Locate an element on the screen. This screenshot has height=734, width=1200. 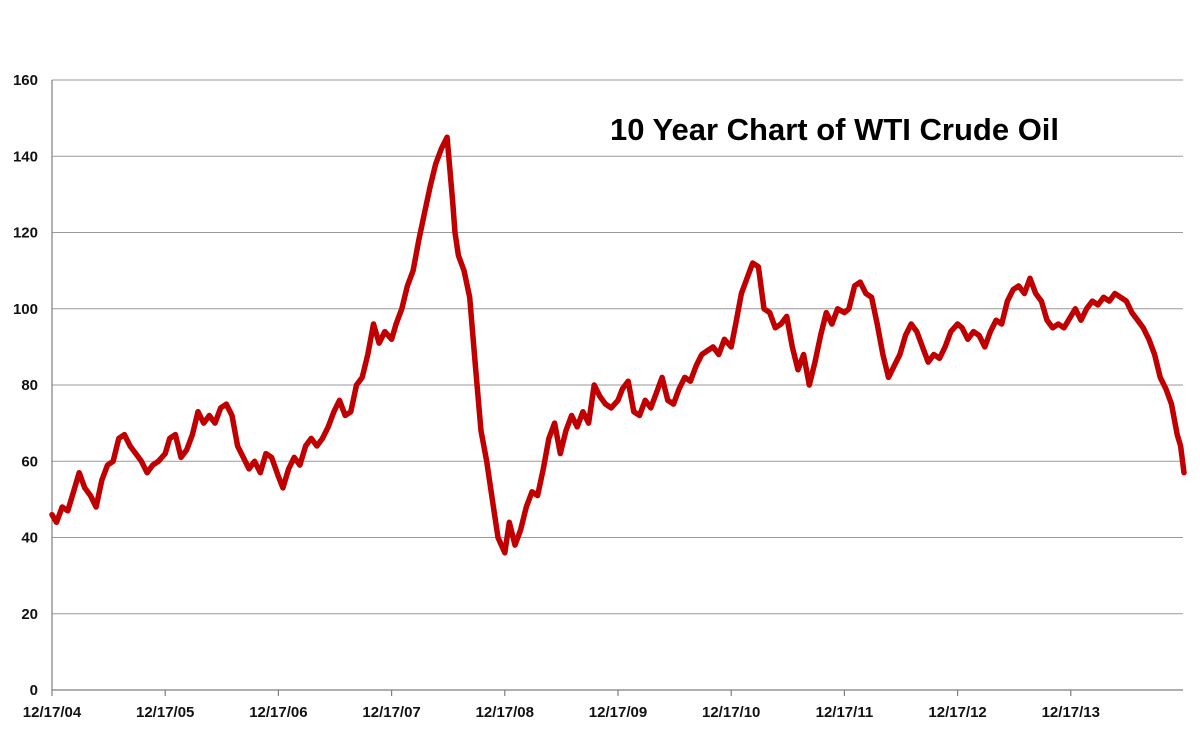
x-tick-label: 12/17/06 is located at coordinates (278, 712).